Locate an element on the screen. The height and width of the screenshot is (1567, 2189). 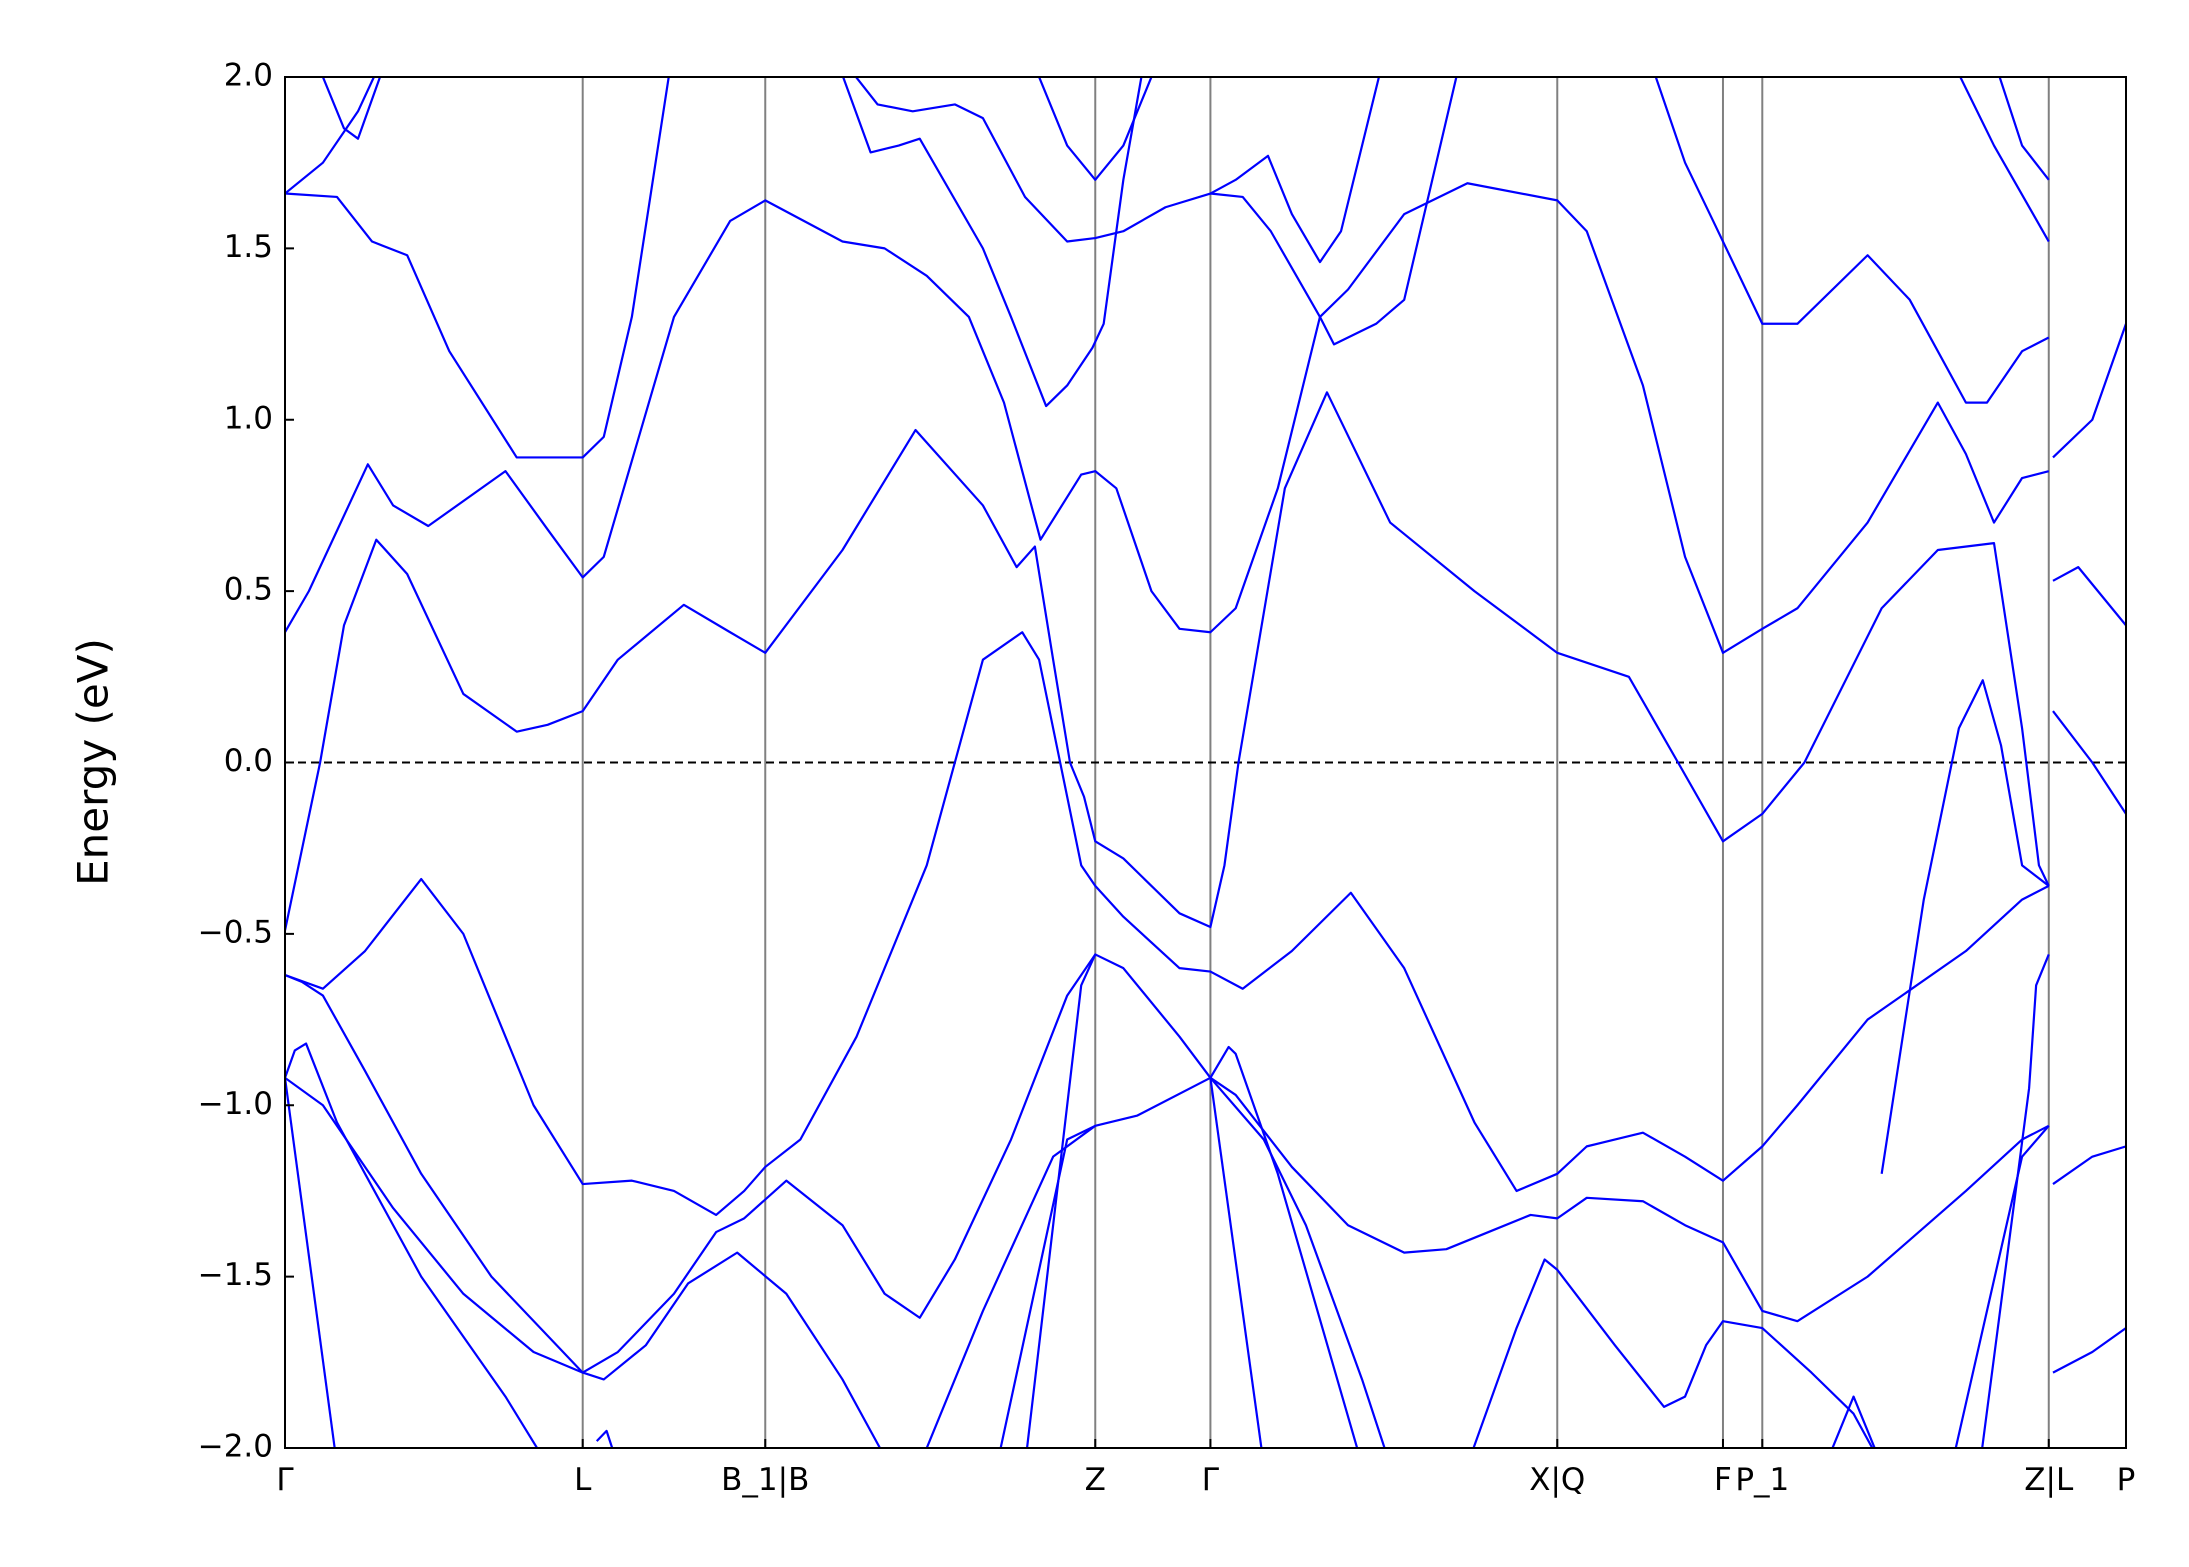
y-tick-label: 2.0 is located at coordinates (248, 76).